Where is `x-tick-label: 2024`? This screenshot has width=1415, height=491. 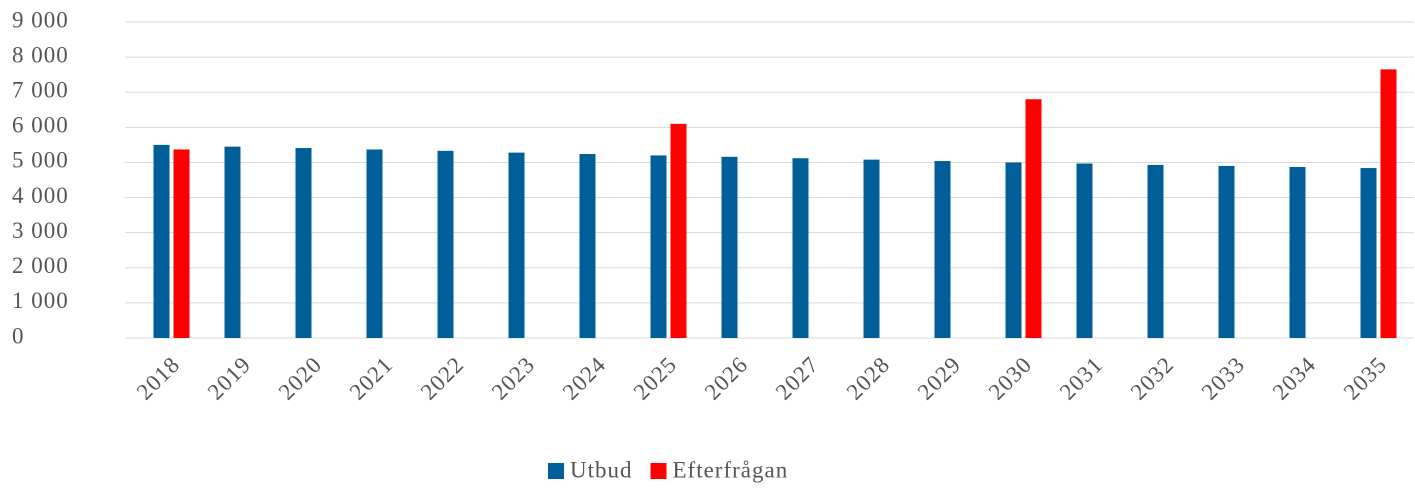
x-tick-label: 2024 is located at coordinates (584, 378).